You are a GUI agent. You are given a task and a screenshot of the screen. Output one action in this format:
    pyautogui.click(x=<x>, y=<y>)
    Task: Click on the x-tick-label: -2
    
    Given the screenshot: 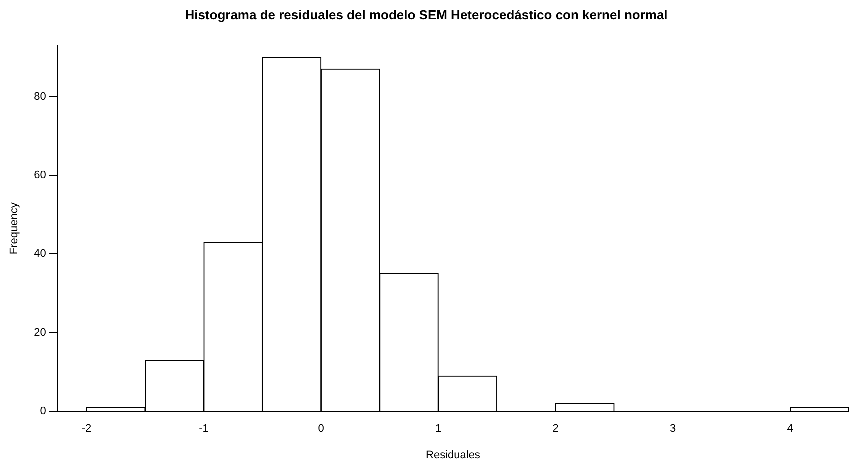 What is the action you would take?
    pyautogui.click(x=87, y=429)
    